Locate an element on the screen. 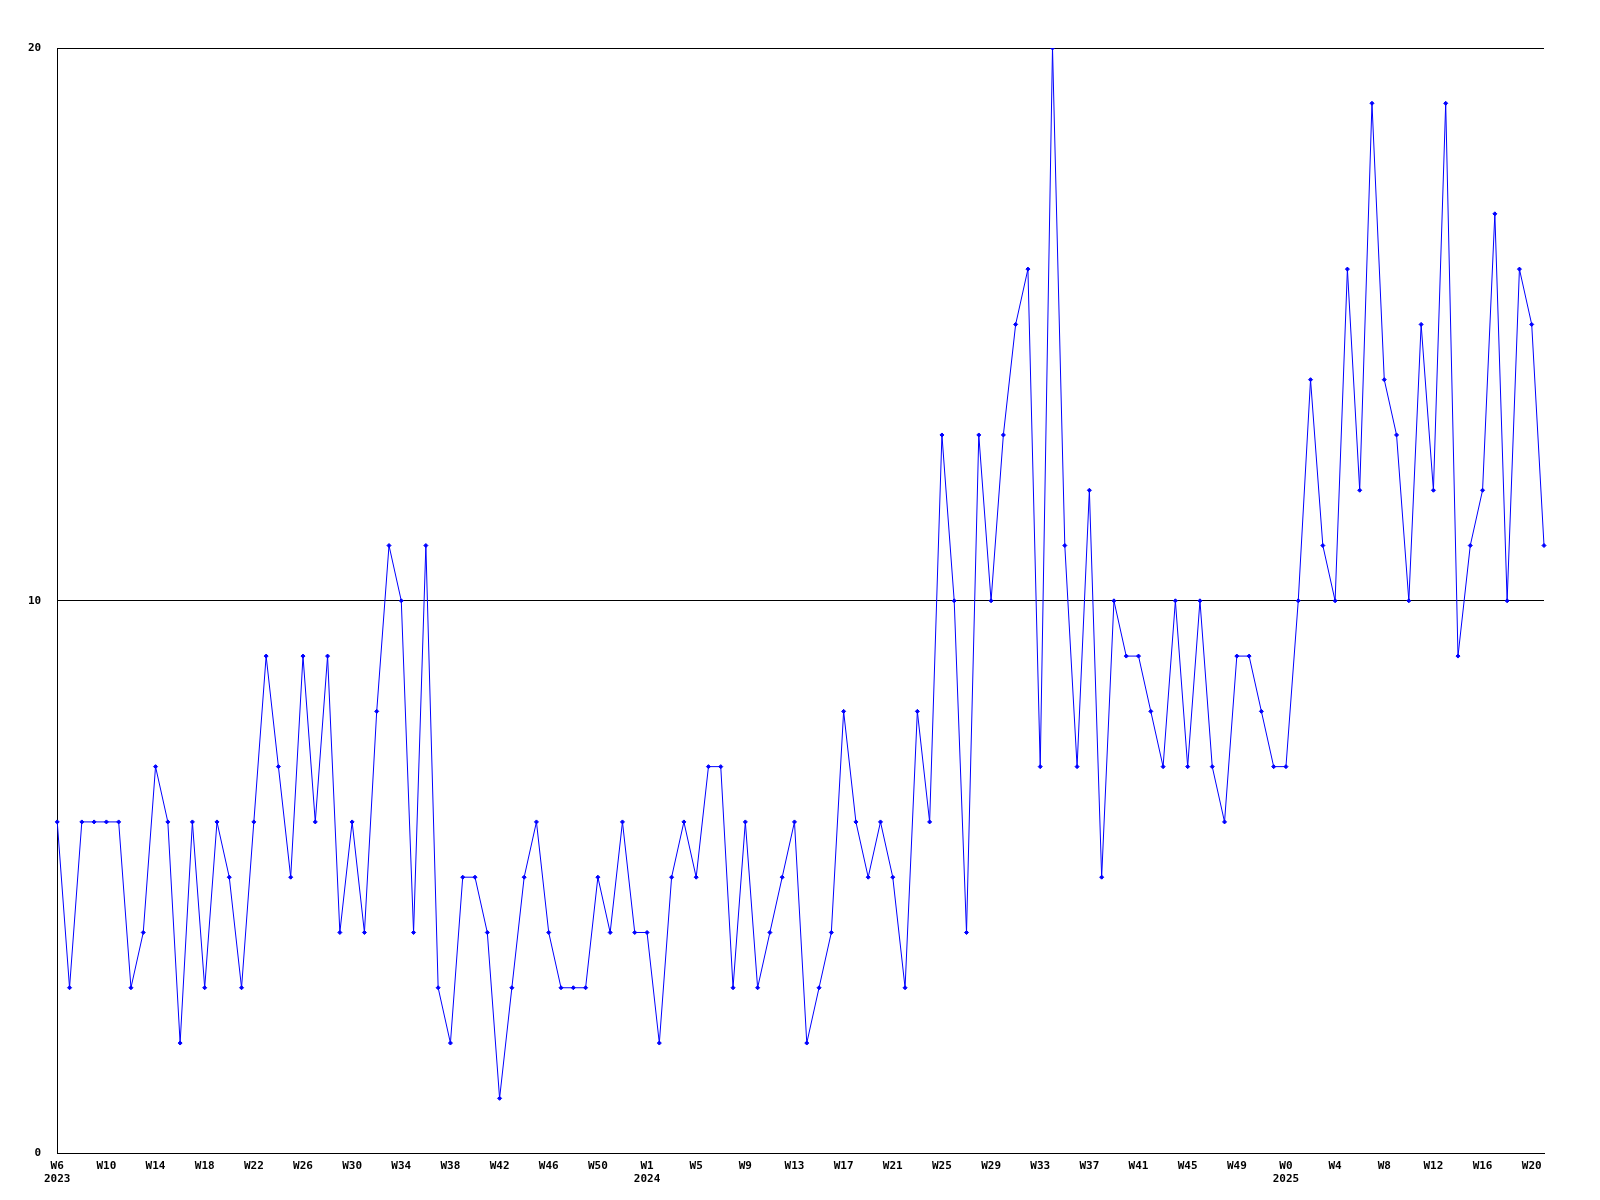 The height and width of the screenshot is (1200, 1600). x-tick-label: W14 is located at coordinates (155, 1166).